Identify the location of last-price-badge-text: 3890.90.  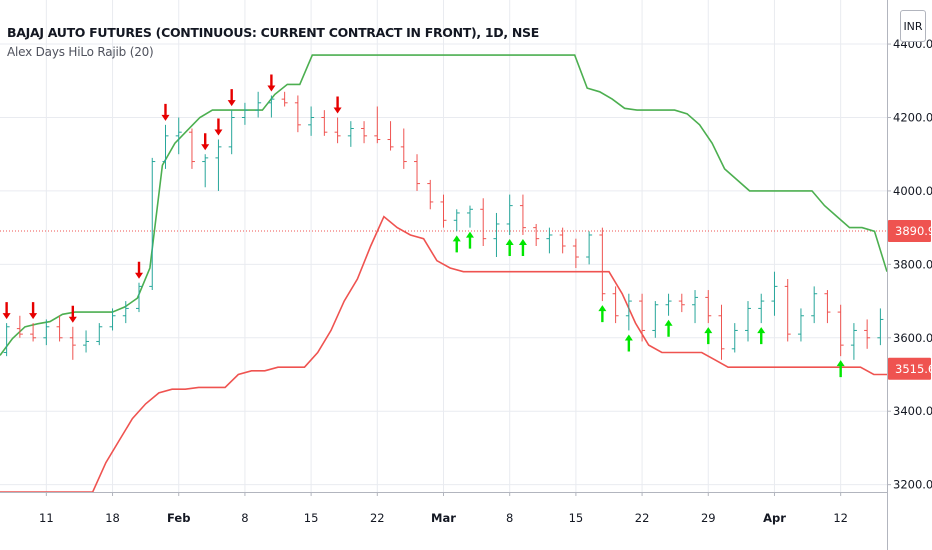
(913, 231).